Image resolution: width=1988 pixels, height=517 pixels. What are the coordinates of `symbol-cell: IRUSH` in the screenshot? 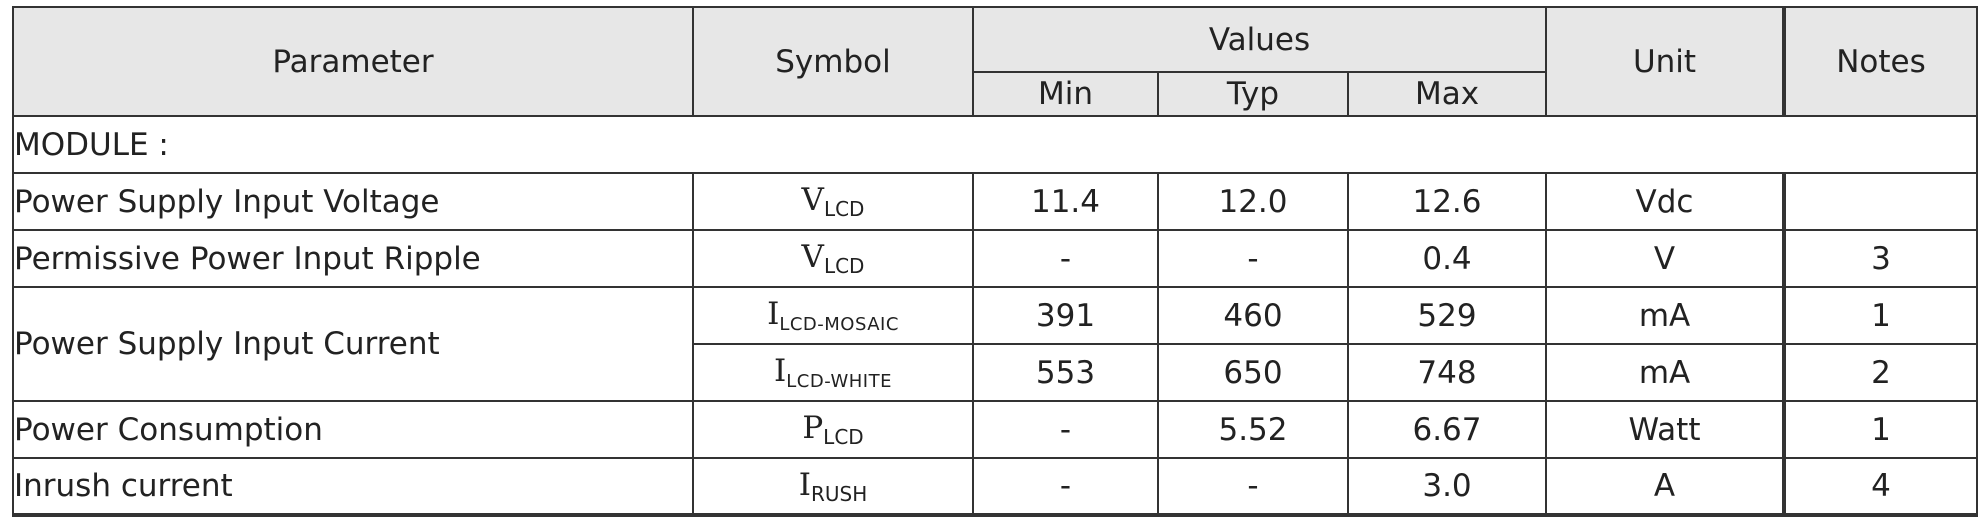 It's located at (833, 487).